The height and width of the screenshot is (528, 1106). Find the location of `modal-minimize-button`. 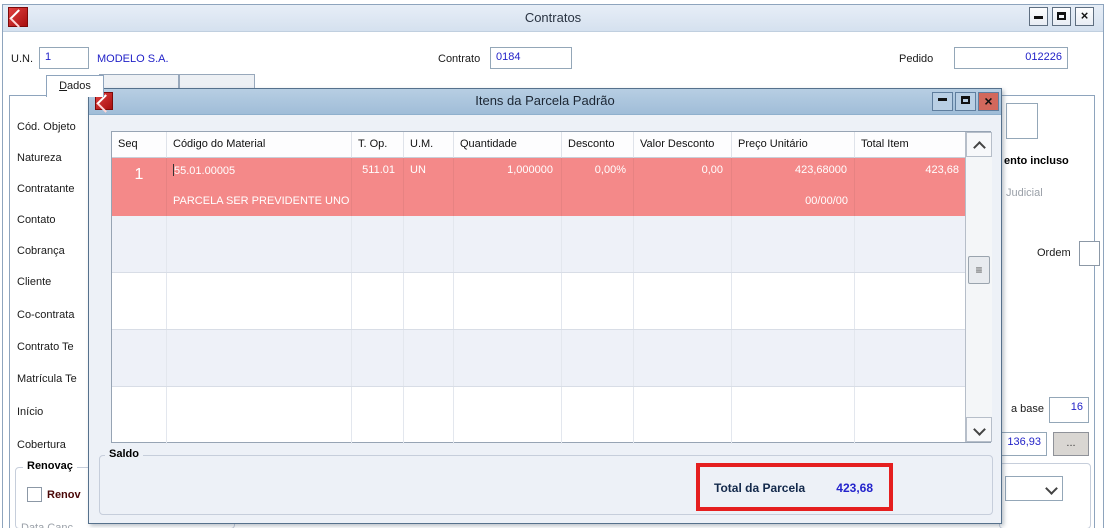

modal-minimize-button is located at coordinates (942, 101).